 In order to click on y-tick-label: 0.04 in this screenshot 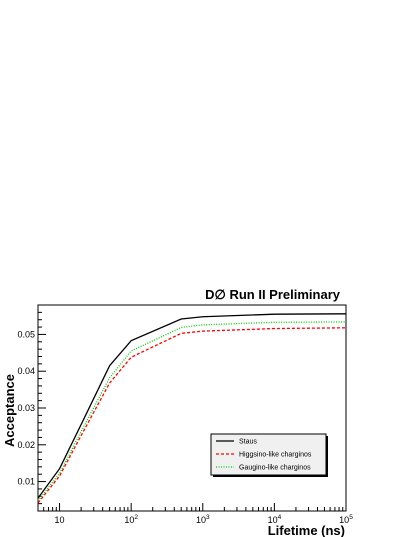, I will do `click(26, 371)`.